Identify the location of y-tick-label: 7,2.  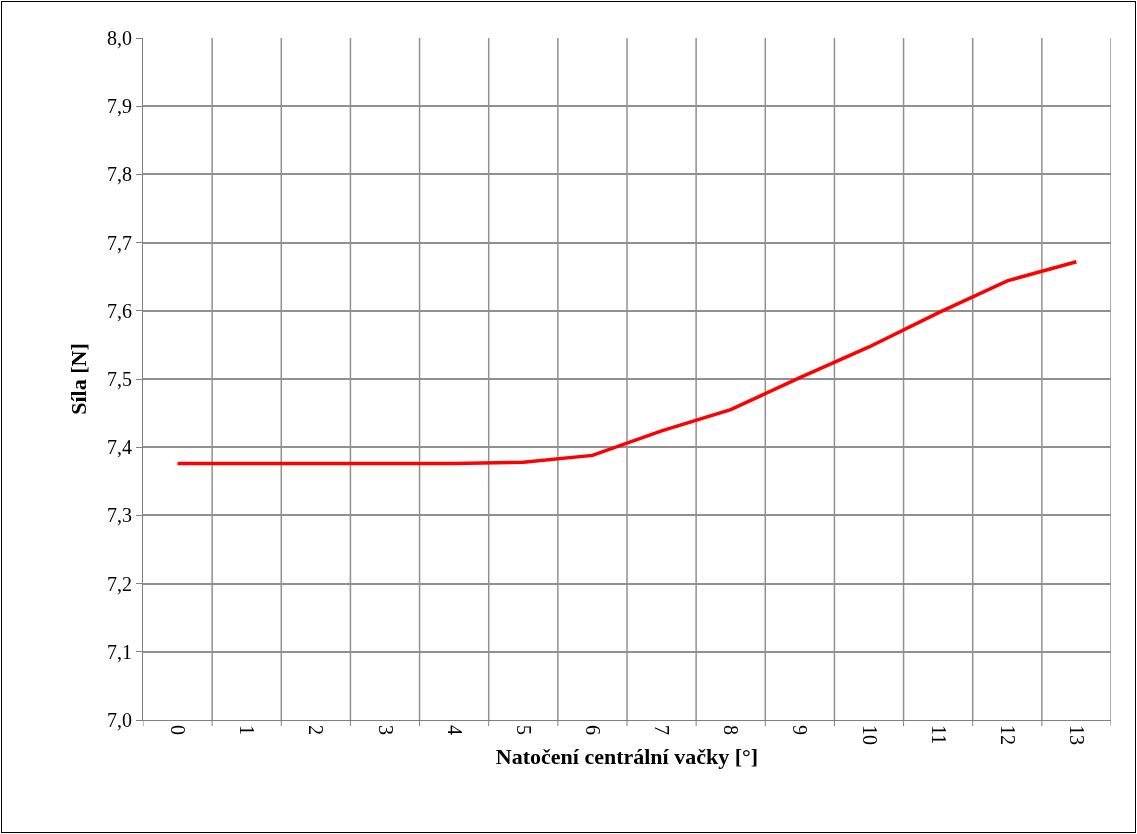
(119, 583).